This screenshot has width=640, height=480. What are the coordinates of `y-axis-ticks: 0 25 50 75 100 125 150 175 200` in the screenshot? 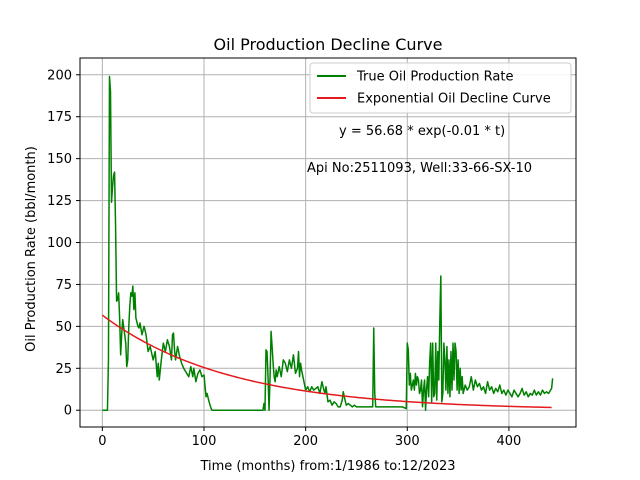 It's located at (63, 243).